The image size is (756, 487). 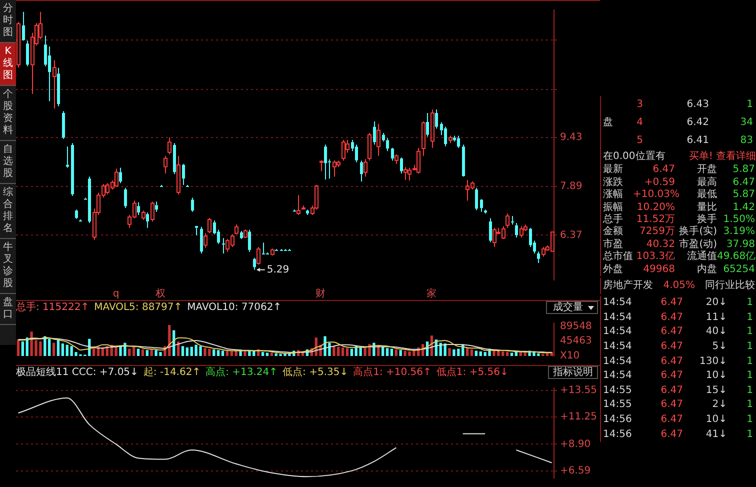 What do you see at coordinates (719, 405) in the screenshot?
I see `text: 2↓` at bounding box center [719, 405].